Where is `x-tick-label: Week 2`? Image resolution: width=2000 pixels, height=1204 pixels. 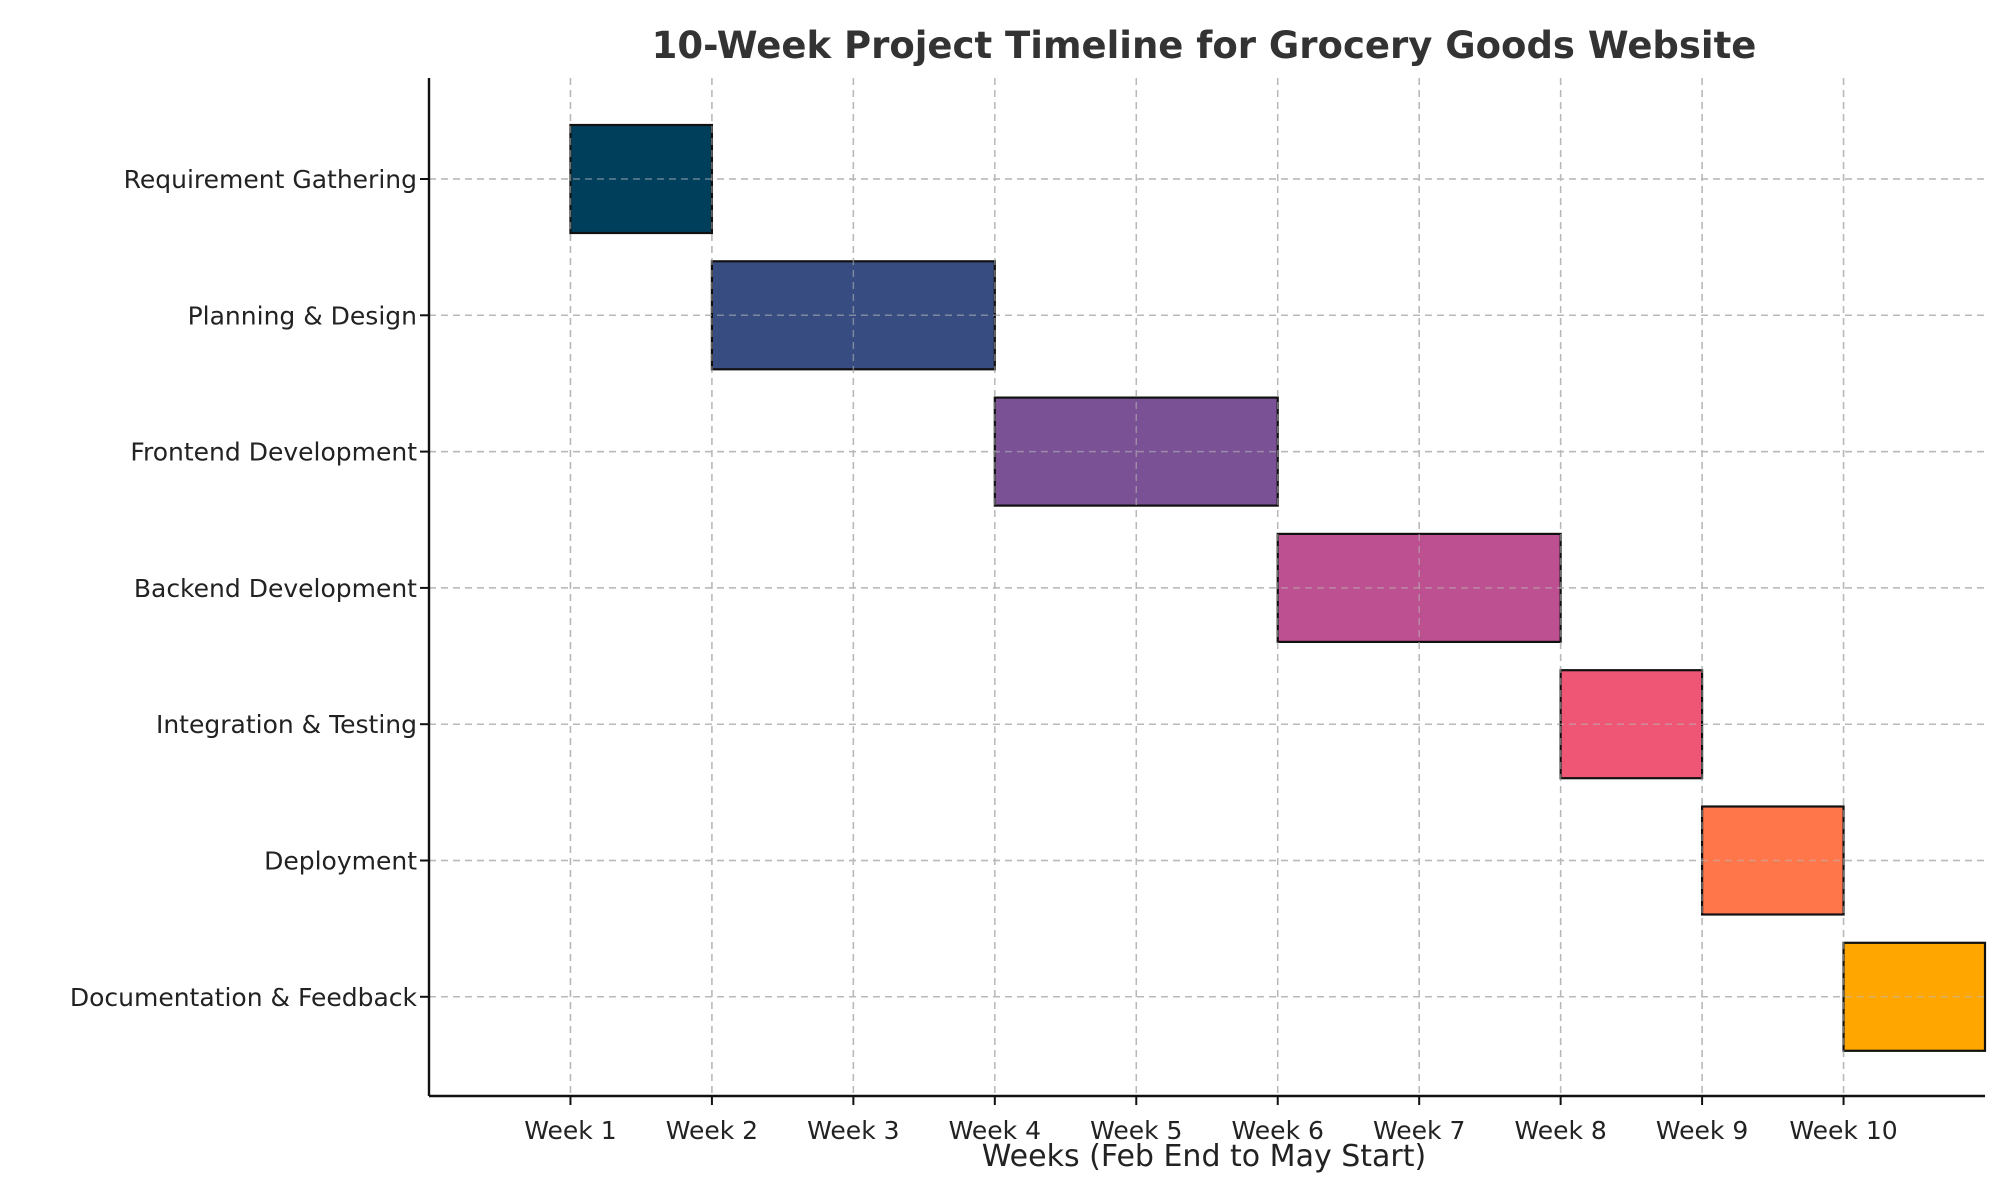 x-tick-label: Week 2 is located at coordinates (712, 1130).